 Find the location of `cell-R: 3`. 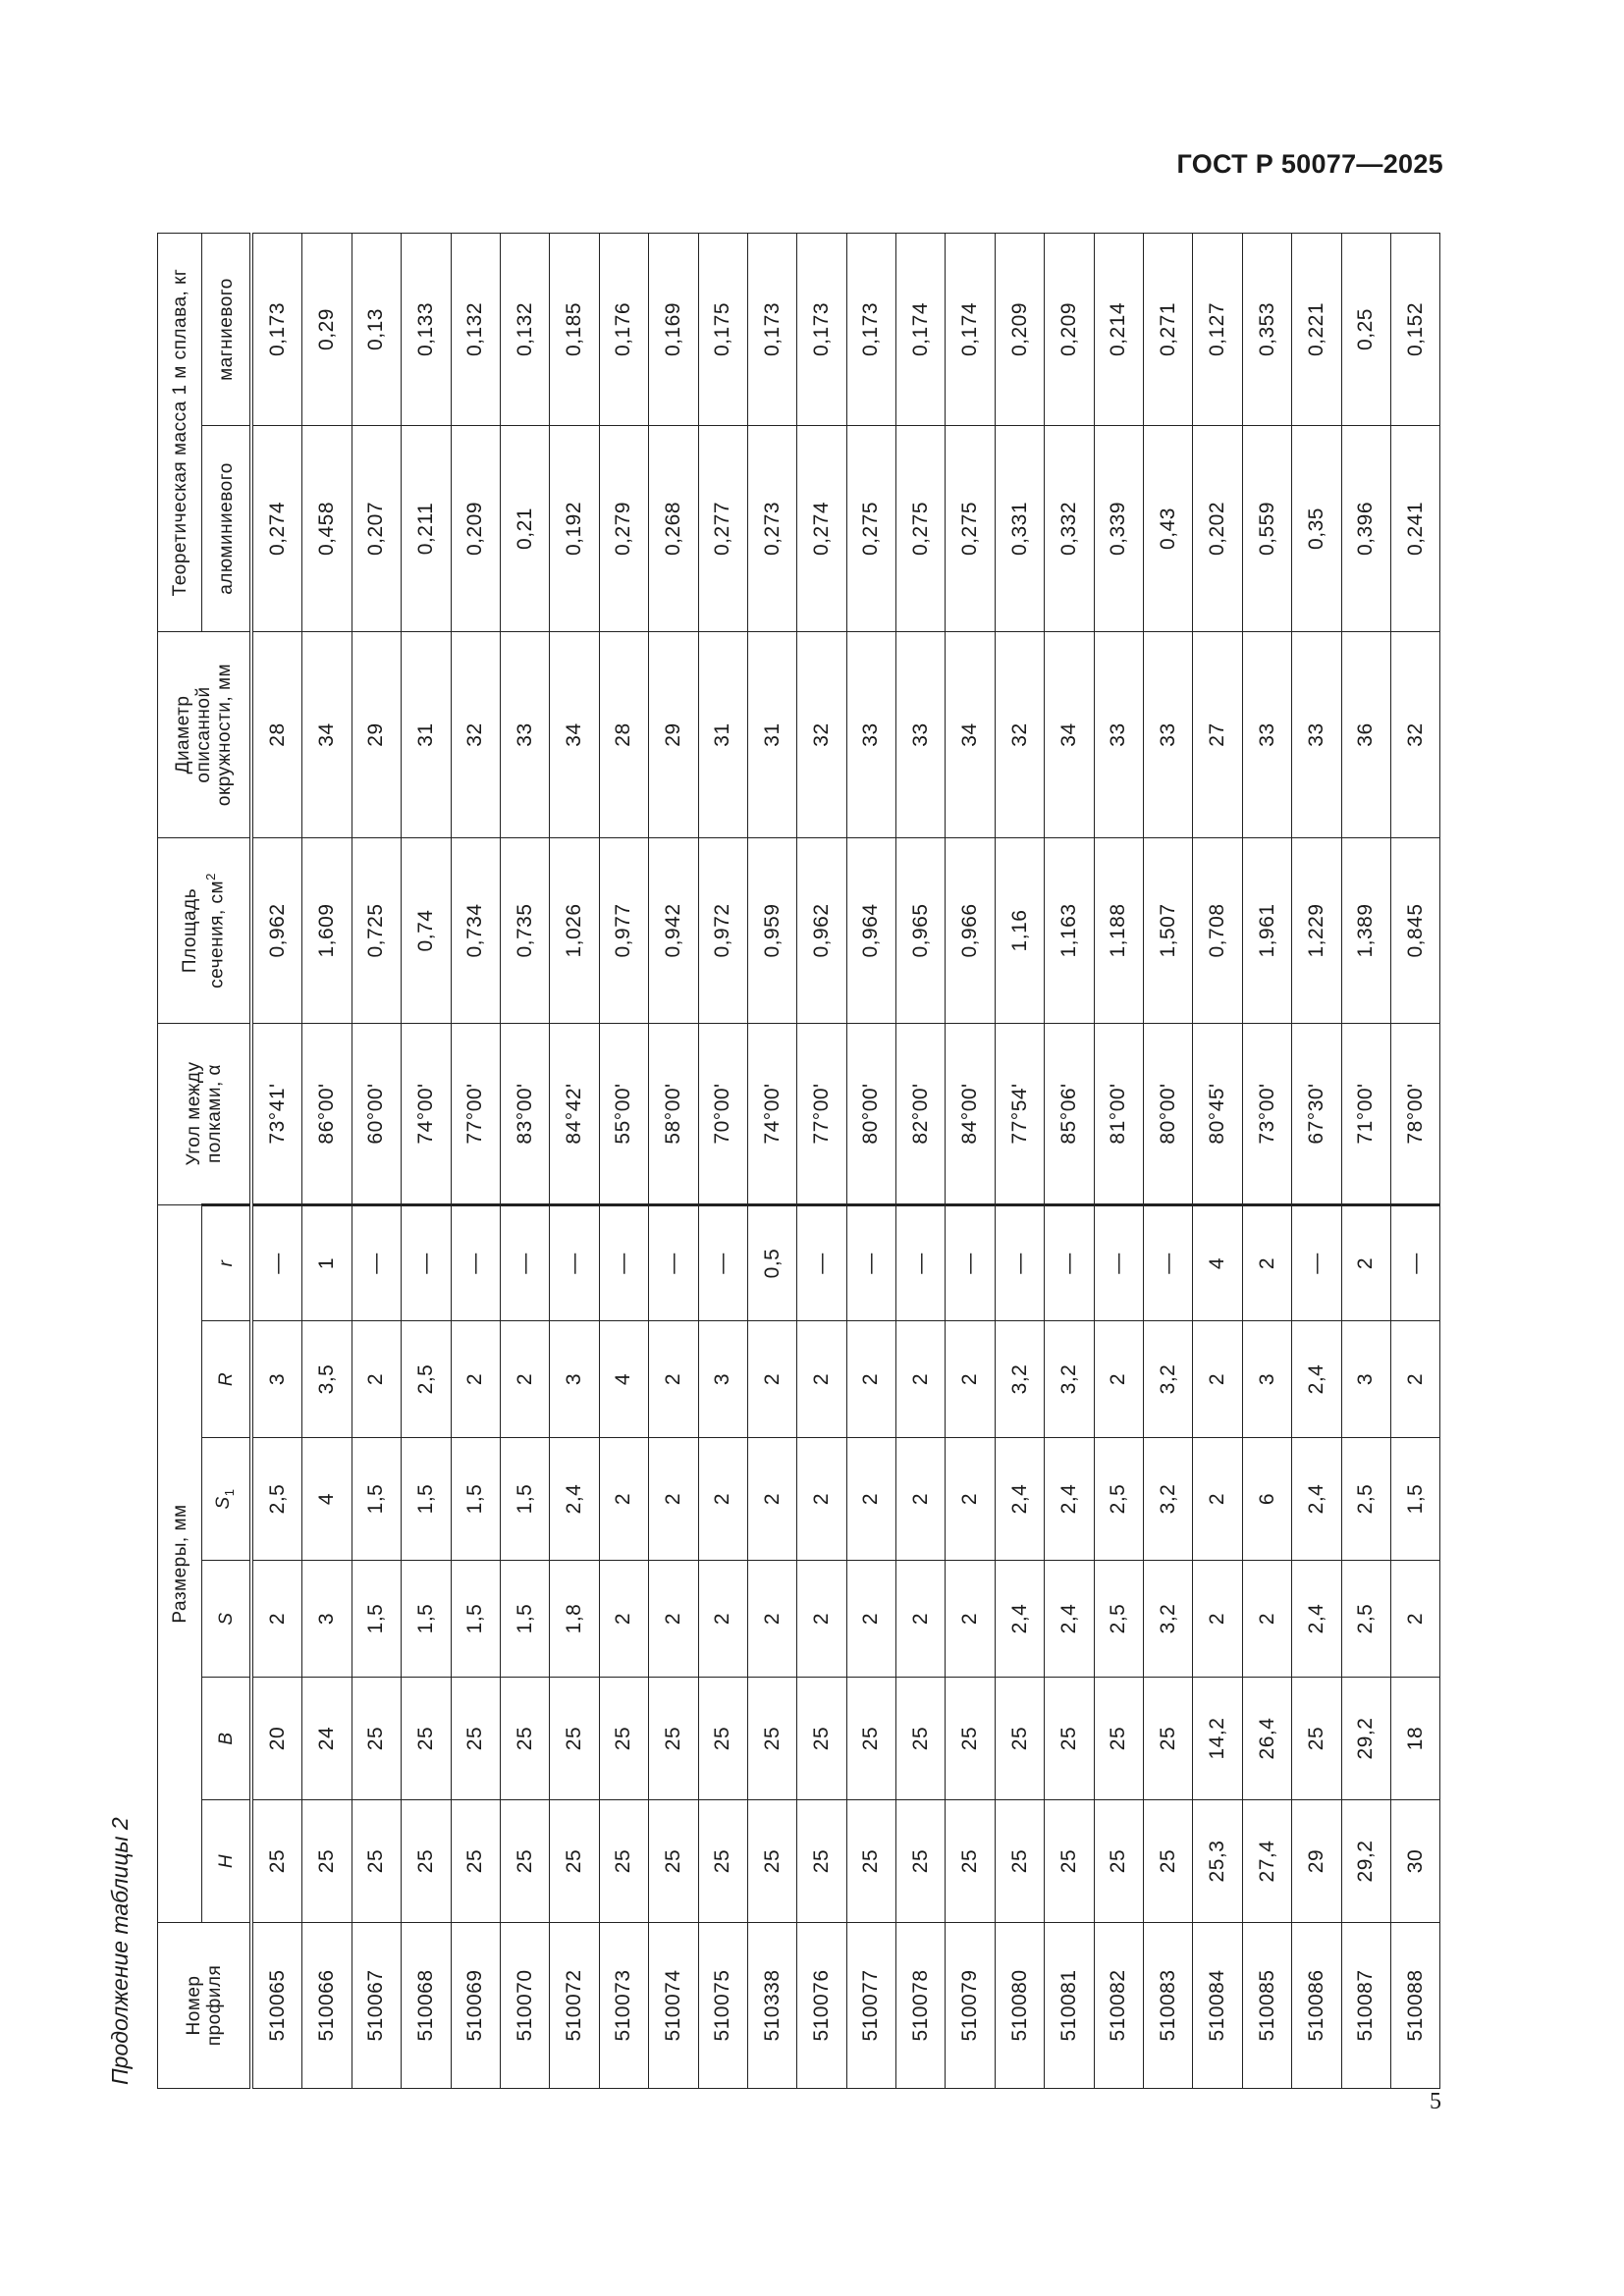

cell-R: 3 is located at coordinates (1267, 1379).